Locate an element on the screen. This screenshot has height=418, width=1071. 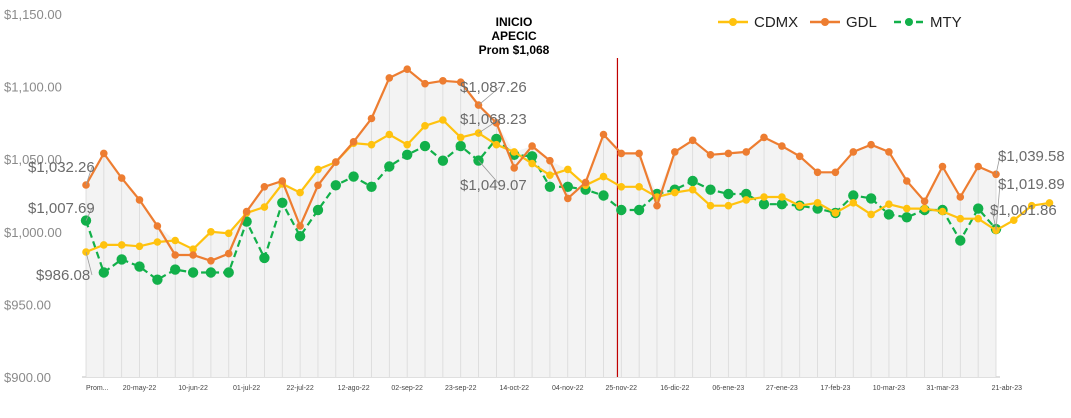
y-tick-label: $1,050.00 is located at coordinates (33, 159).